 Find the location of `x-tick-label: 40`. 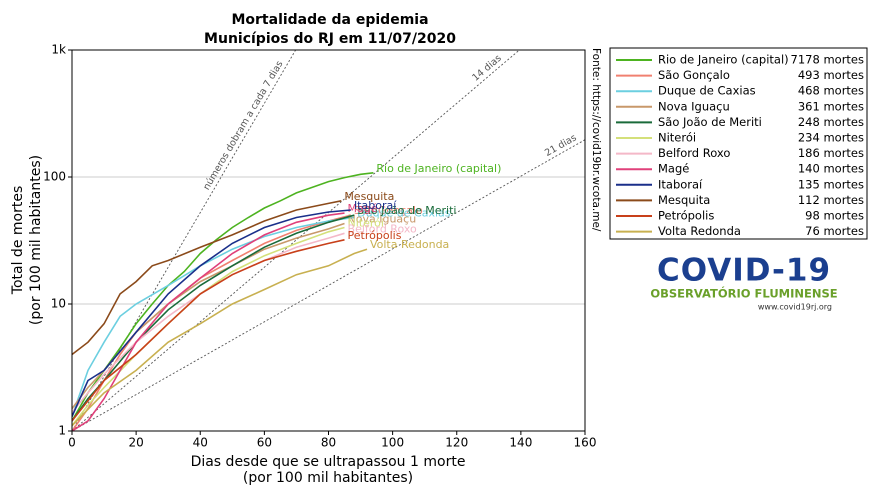

x-tick-label: 40 is located at coordinates (200, 443).